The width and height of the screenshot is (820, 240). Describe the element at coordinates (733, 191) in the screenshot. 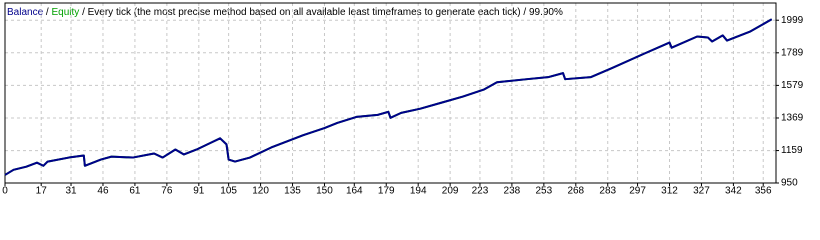

I see `x-tick-label: 342` at that location.